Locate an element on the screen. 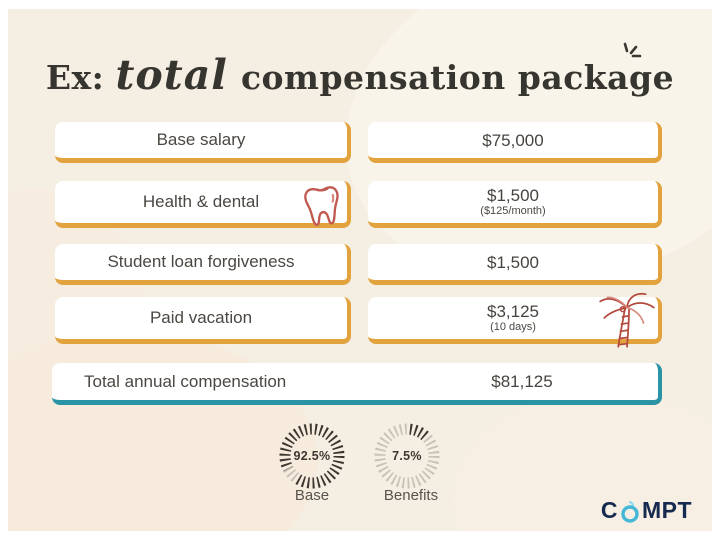 This screenshot has width=720, height=539. row-value-base-salary: $75,000 is located at coordinates (515, 142).